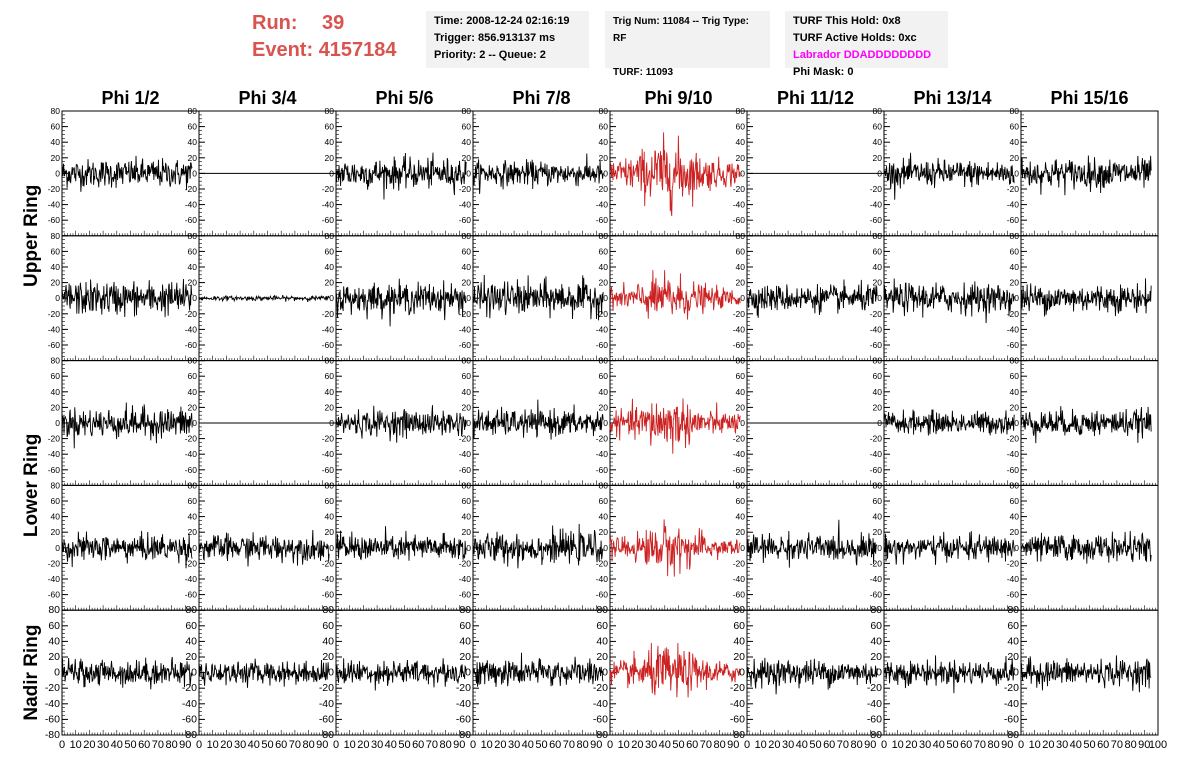 Image resolution: width=1196 pixels, height=772 pixels. What do you see at coordinates (1117, 745) in the screenshot?
I see `x-tick-label: 70` at bounding box center [1117, 745].